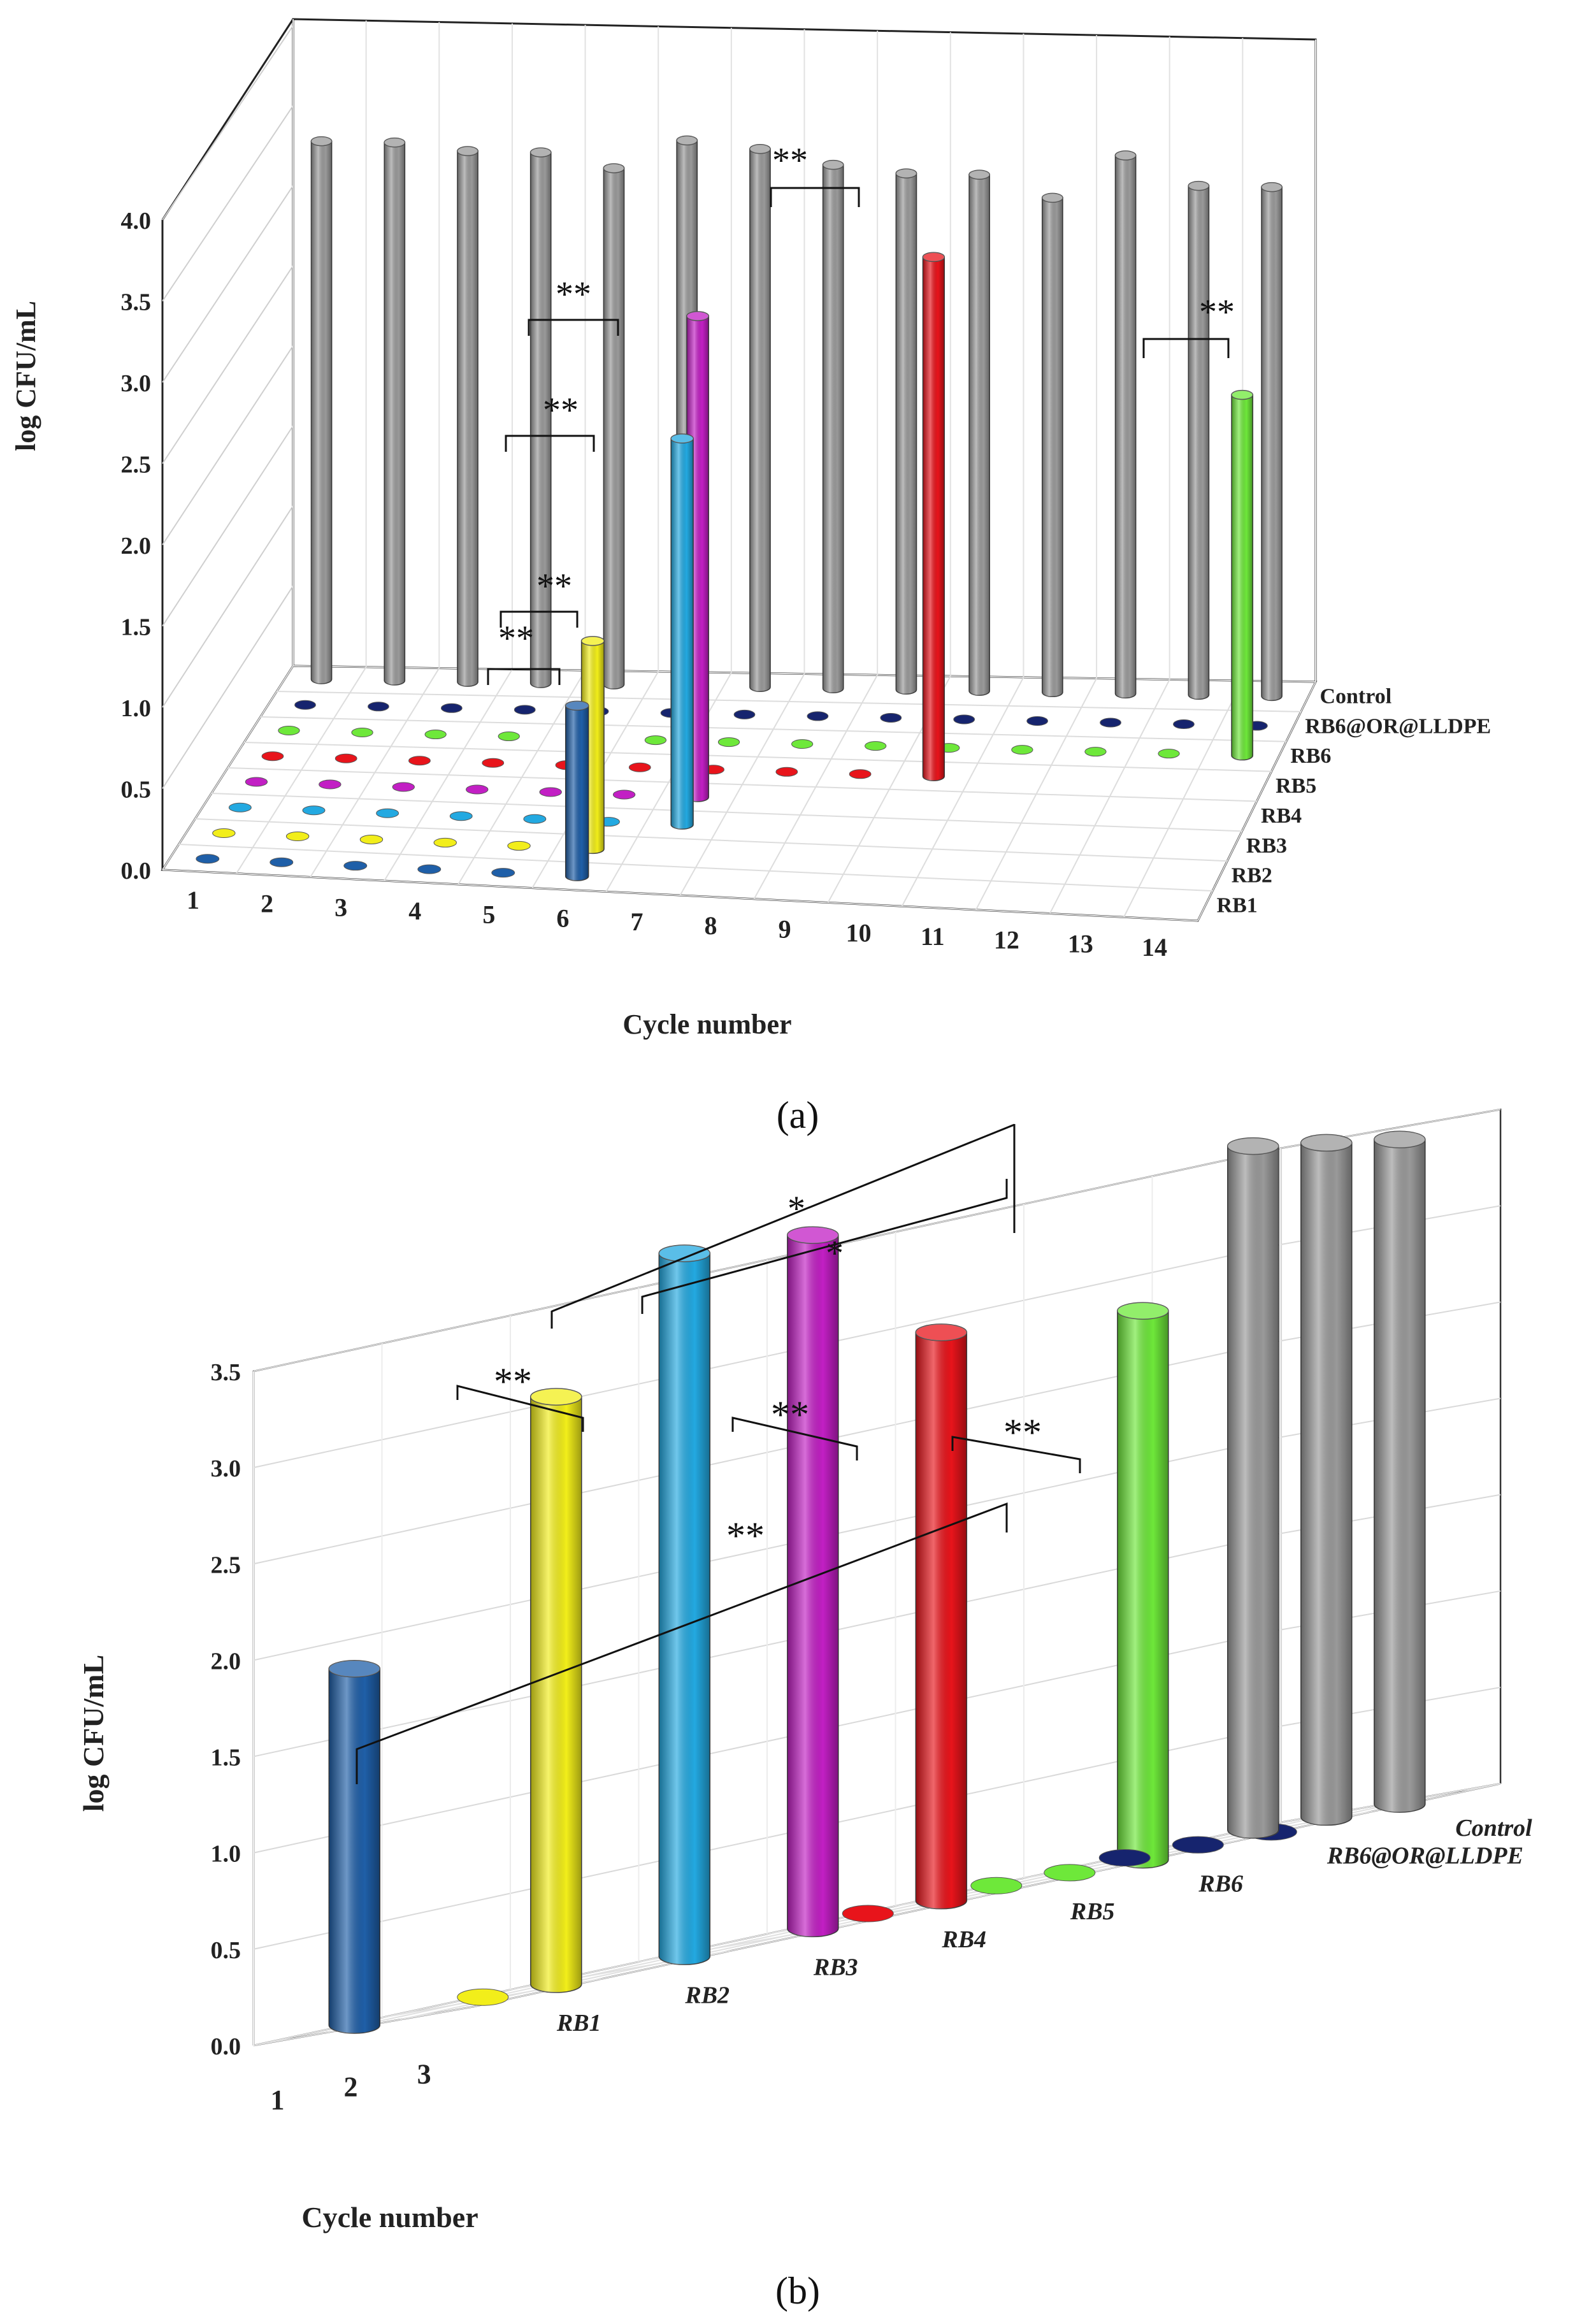  I want to click on chart-b-sig-3-label: **, so click(745, 1536).